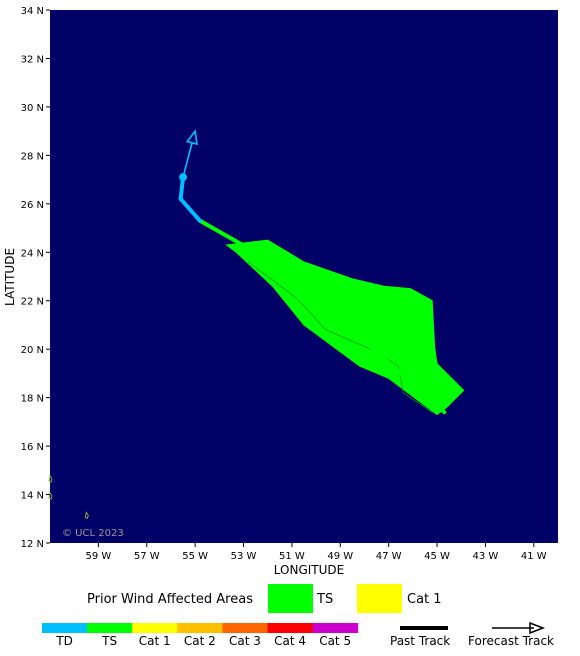 Image resolution: width=580 pixels, height=656 pixels. Describe the element at coordinates (32, 350) in the screenshot. I see `y-tick-label: 20 N` at that location.